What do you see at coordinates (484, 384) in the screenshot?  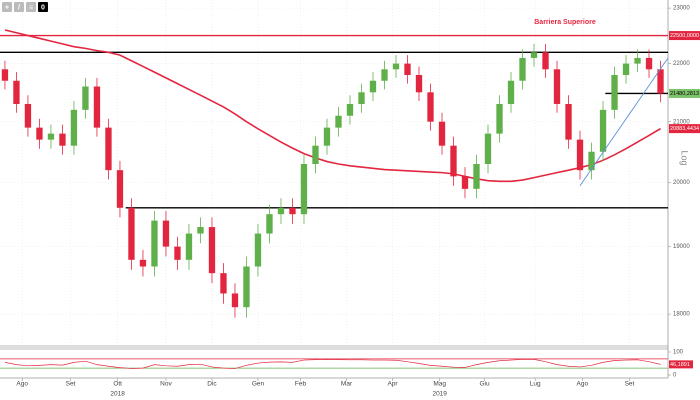 I see `x-tick-label: Giu` at bounding box center [484, 384].